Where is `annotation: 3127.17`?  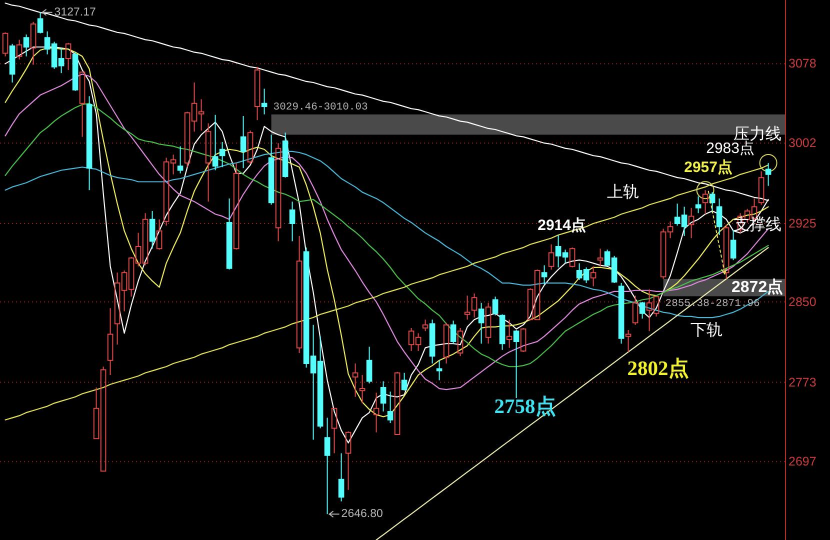 annotation: 3127.17 is located at coordinates (75, 12).